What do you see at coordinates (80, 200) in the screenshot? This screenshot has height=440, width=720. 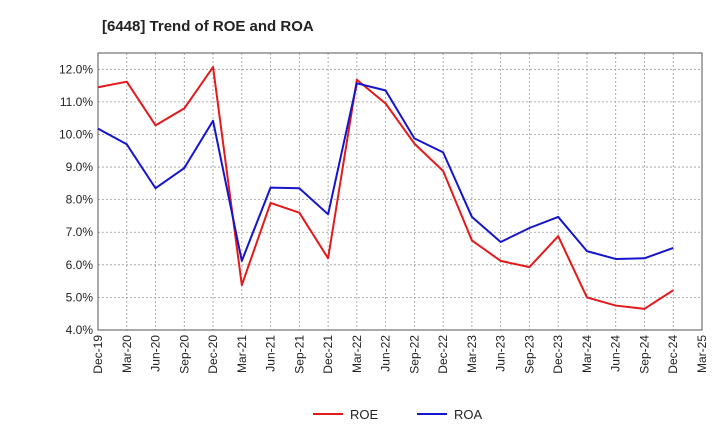 I see `y-tick-label: 8.0%` at bounding box center [80, 200].